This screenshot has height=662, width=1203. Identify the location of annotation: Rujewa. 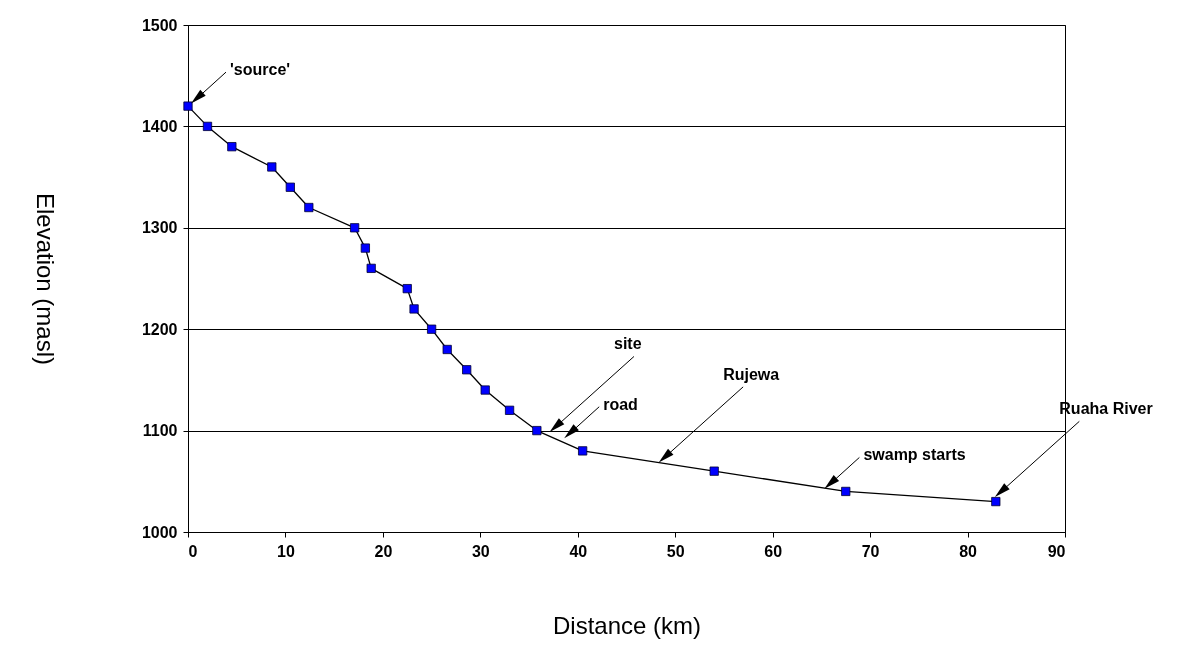
(751, 374).